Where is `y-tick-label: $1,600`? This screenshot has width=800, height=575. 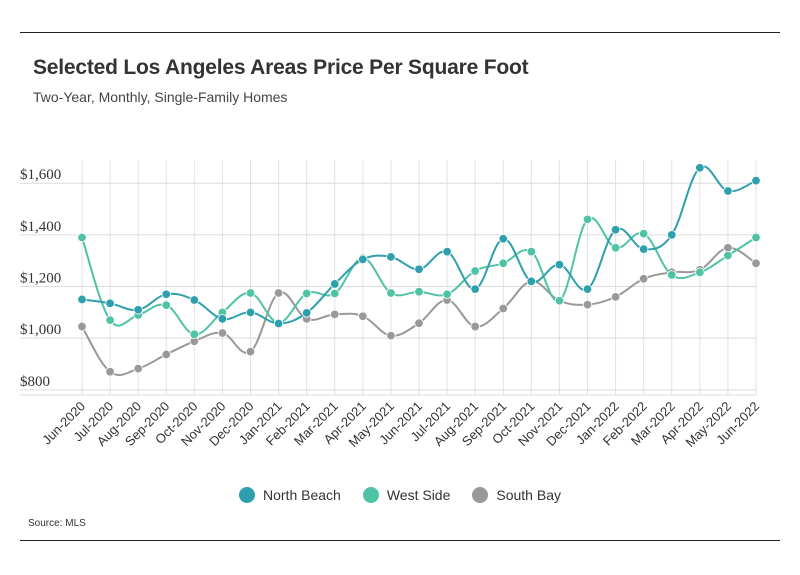 y-tick-label: $1,600 is located at coordinates (40, 175).